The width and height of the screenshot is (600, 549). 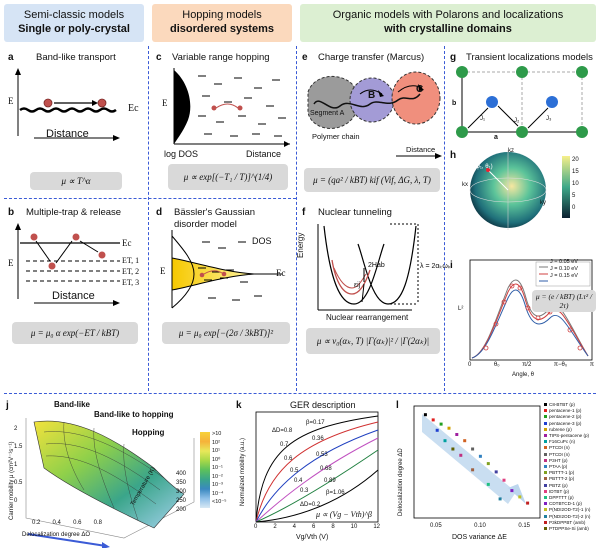 What do you see at coordinates (373, 340) in the screenshot?
I see `panel-f-formula-text: μ ∝ v₀(αₖ, T) |Γ(αₖ)|² / |Γ(2αₖ)|` at bounding box center [373, 340].